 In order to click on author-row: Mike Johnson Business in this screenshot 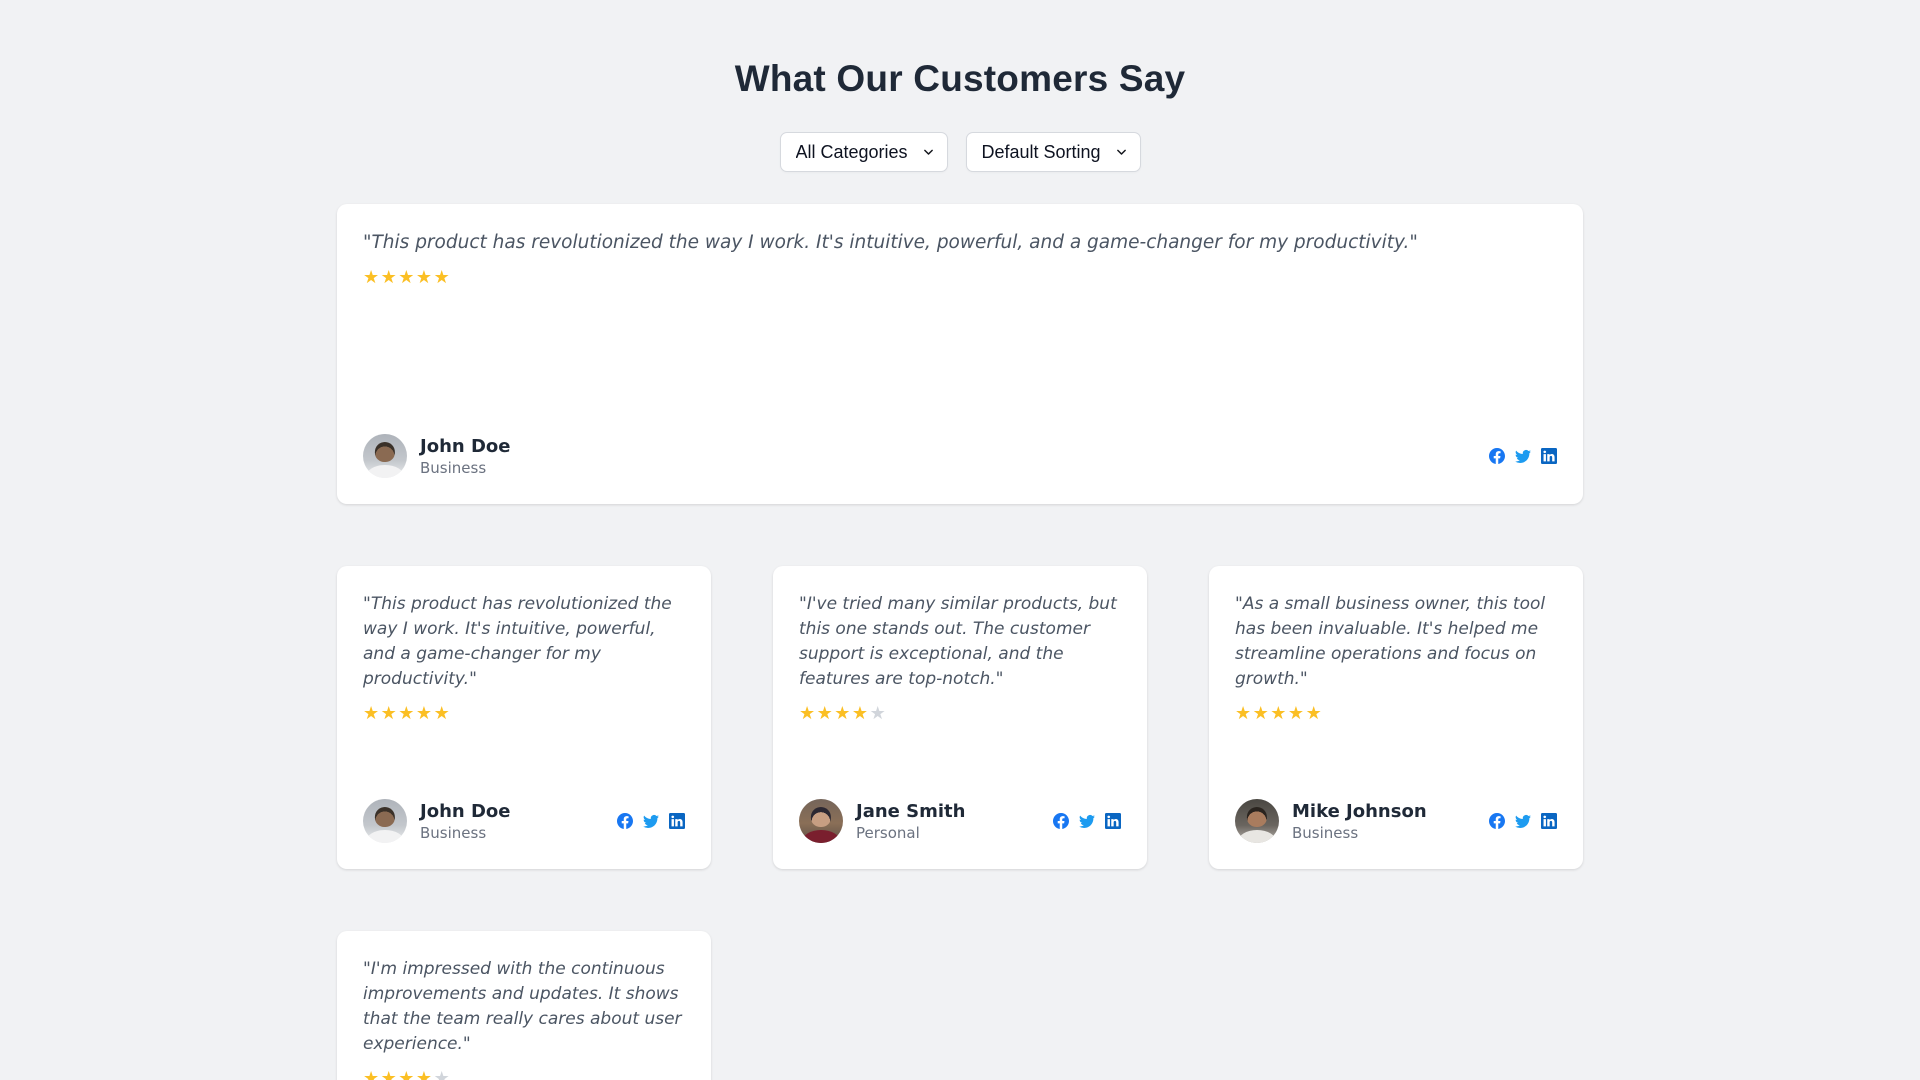, I will do `click(1396, 821)`.